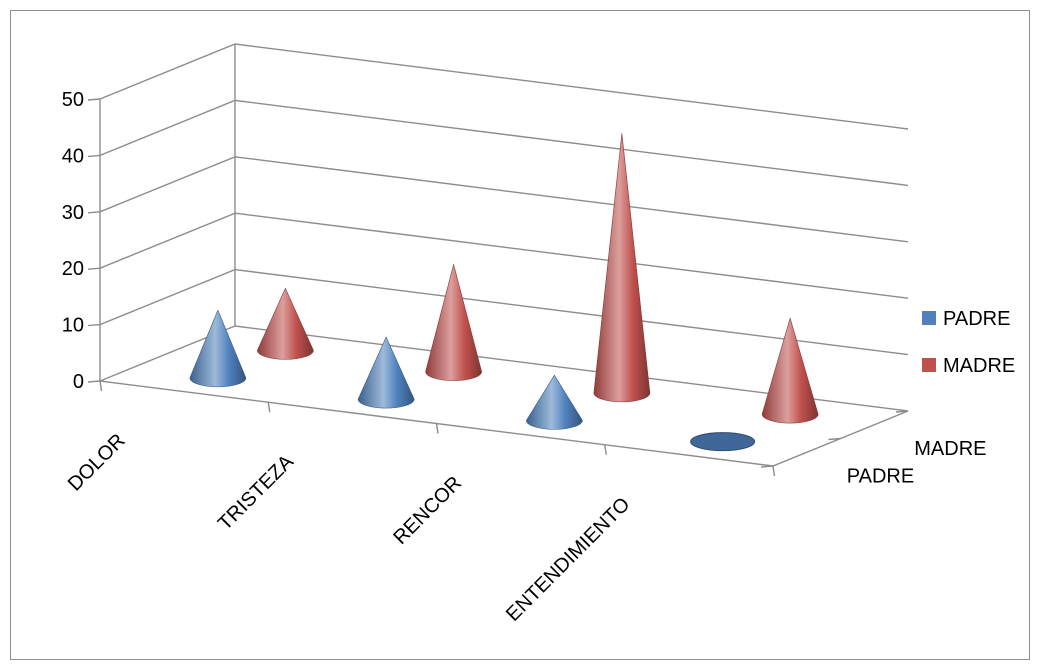  What do you see at coordinates (73, 326) in the screenshot?
I see `y-tick-label: 10` at bounding box center [73, 326].